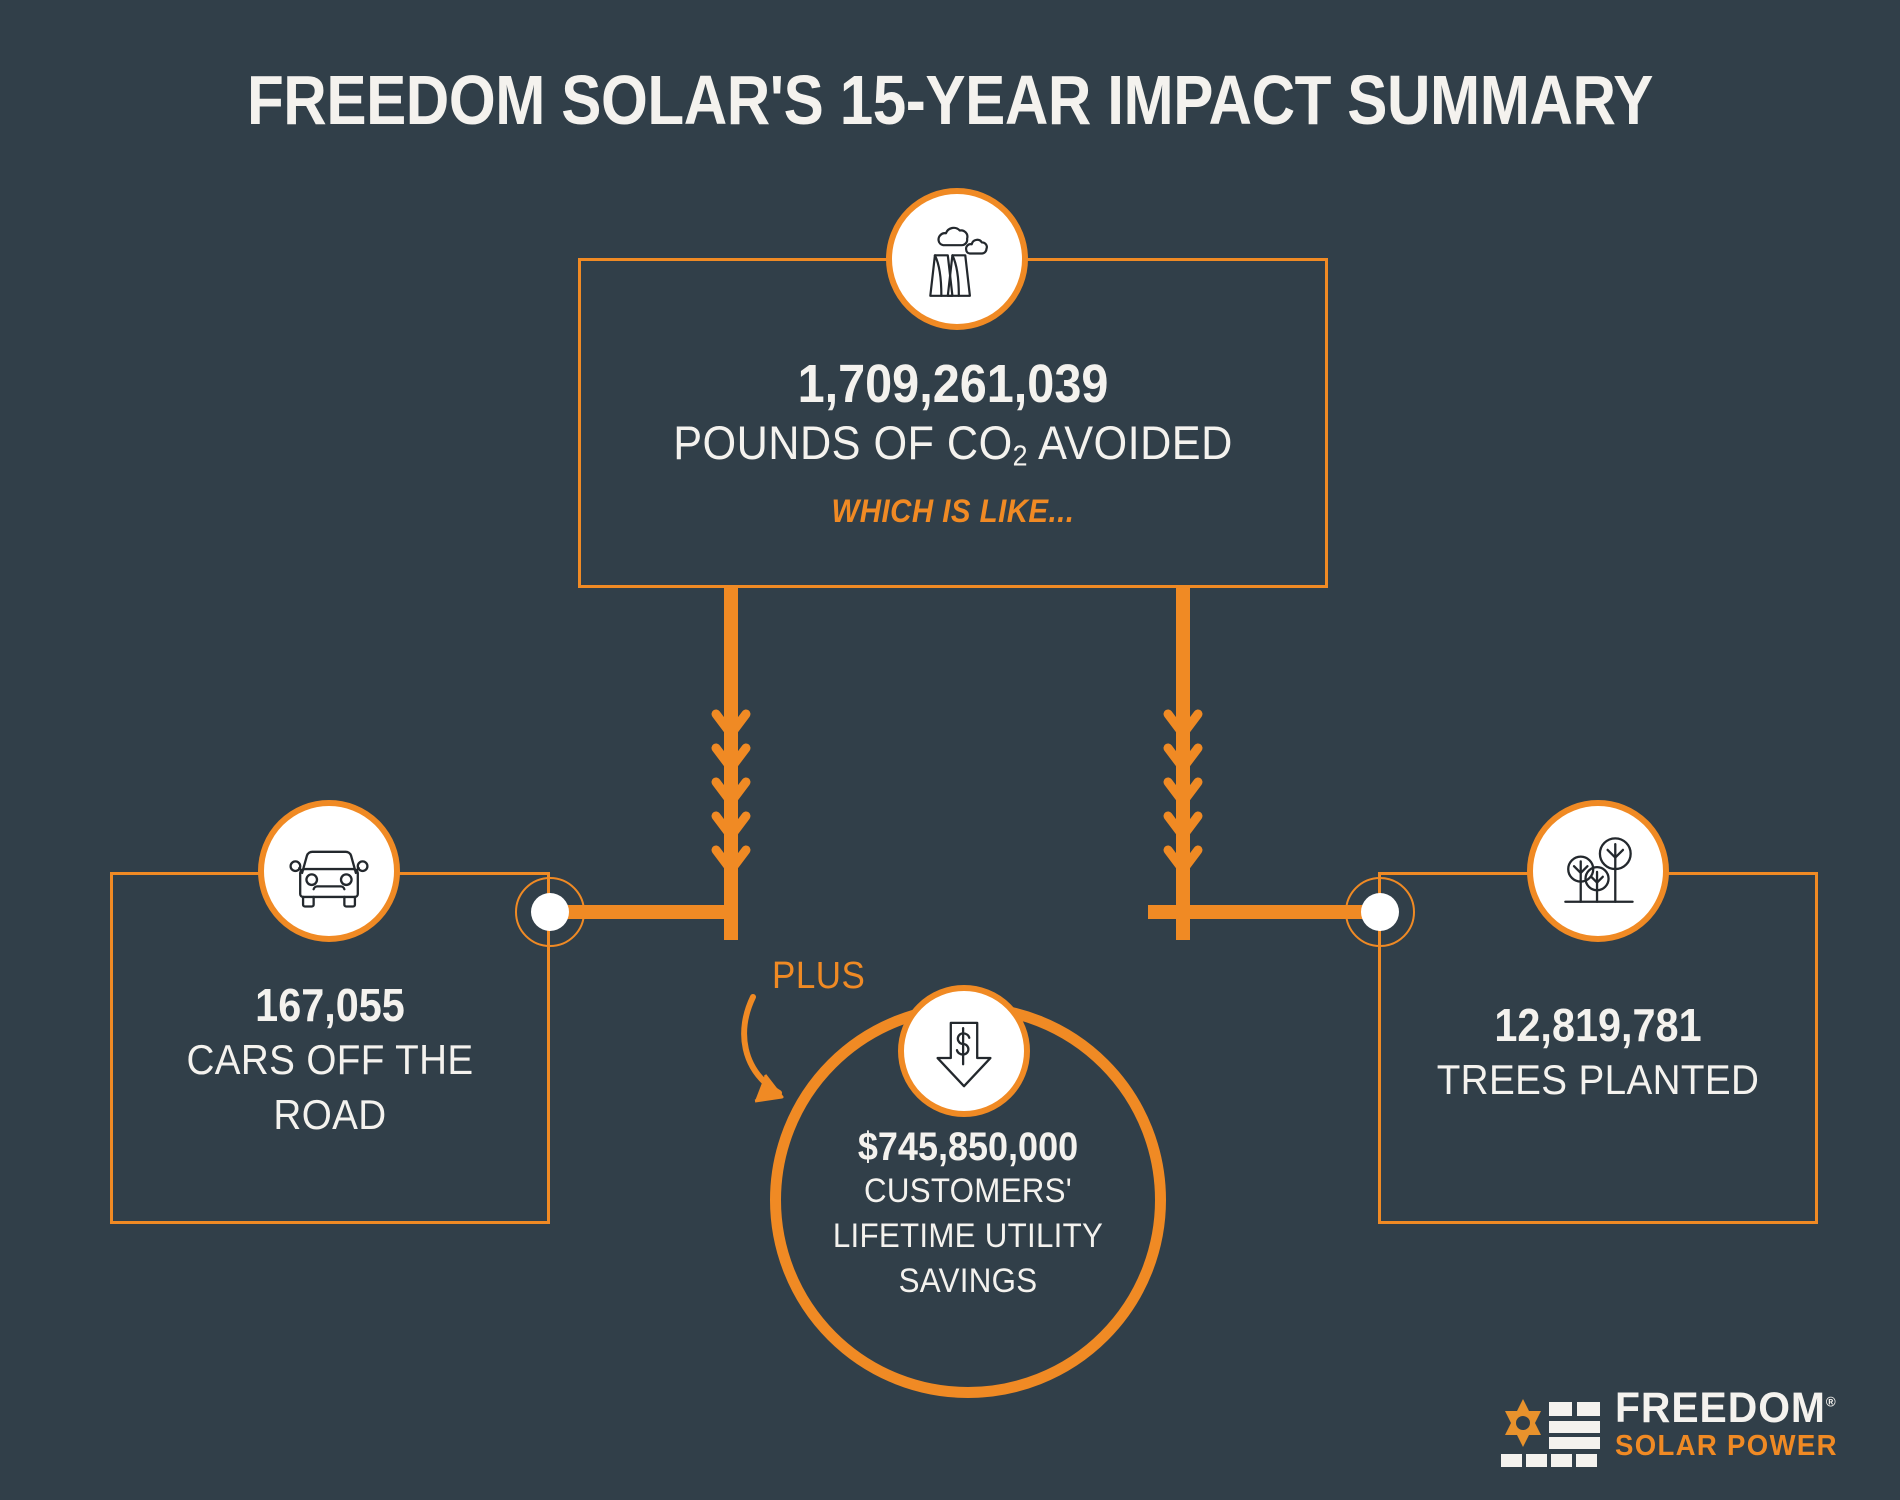  I want to click on connector-right-elbow, so click(1264, 912).